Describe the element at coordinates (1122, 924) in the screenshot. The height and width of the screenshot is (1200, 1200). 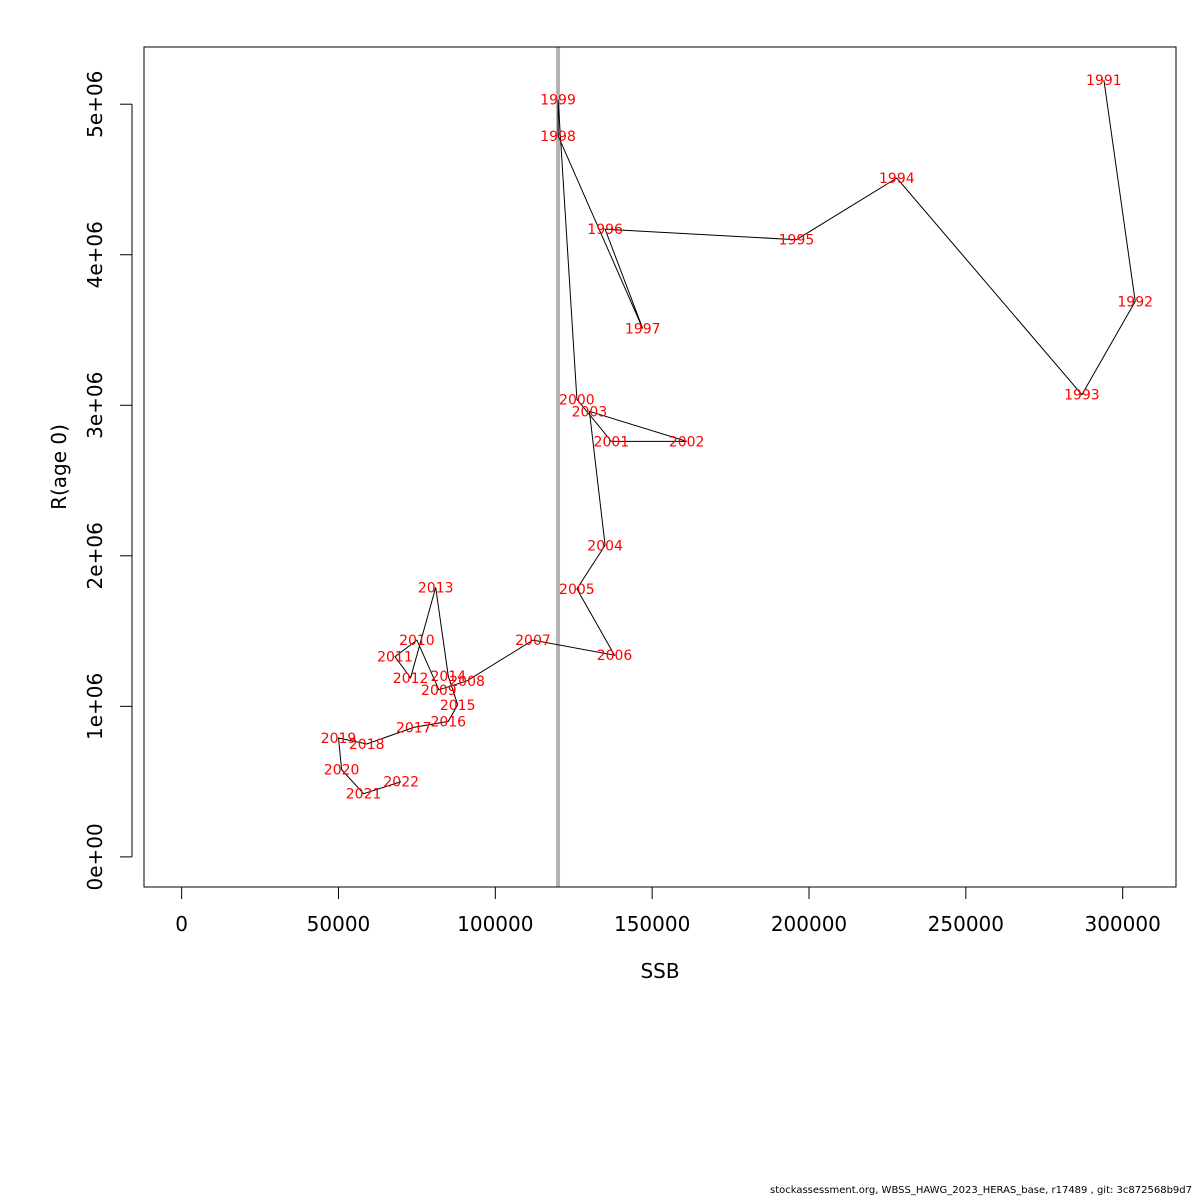
I see `x-tick-label: 300000` at that location.